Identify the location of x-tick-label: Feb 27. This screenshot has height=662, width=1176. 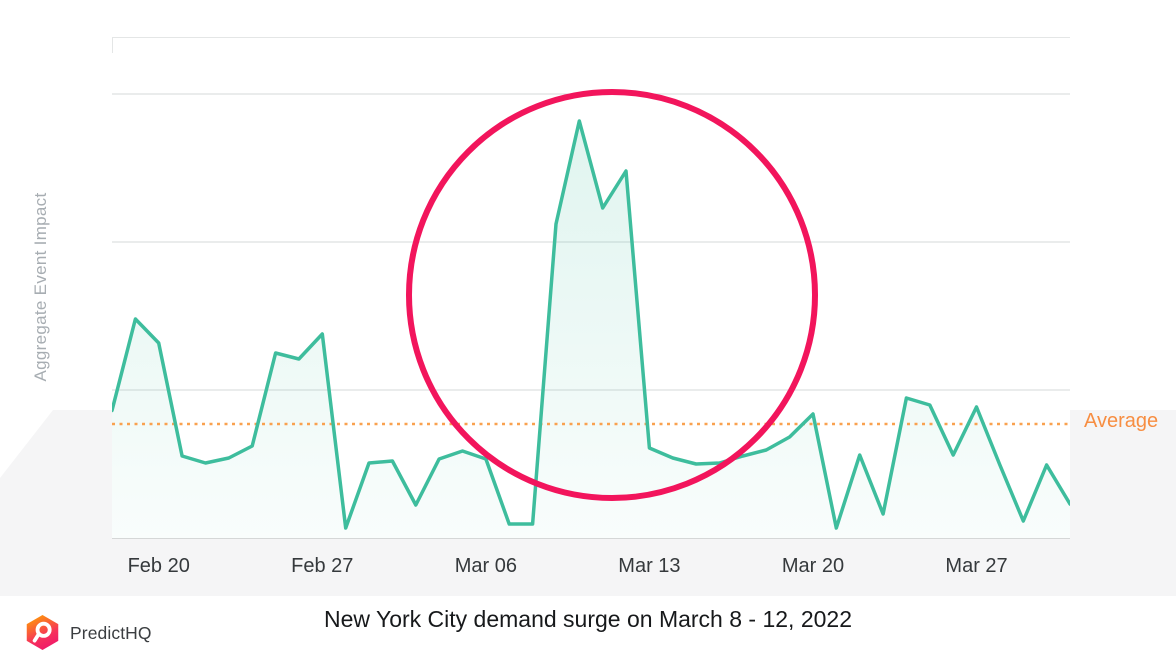
(322, 566).